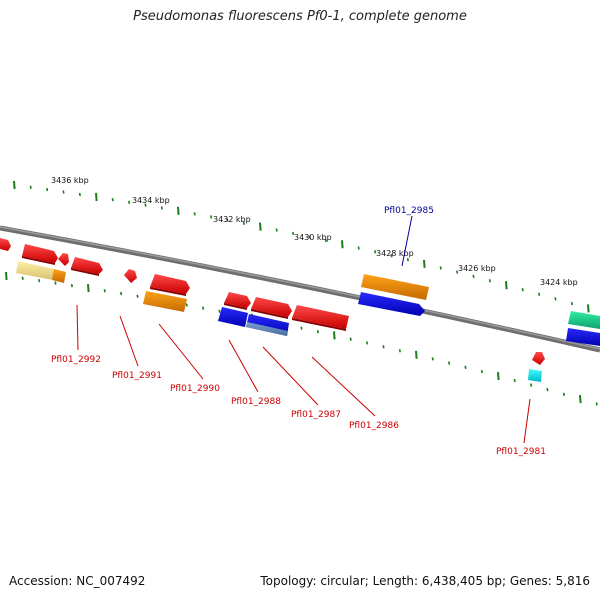 This screenshot has width=600, height=600. Describe the element at coordinates (137, 376) in the screenshot. I see `gene-label-pfl01-2991: Pfl01_2991` at that location.